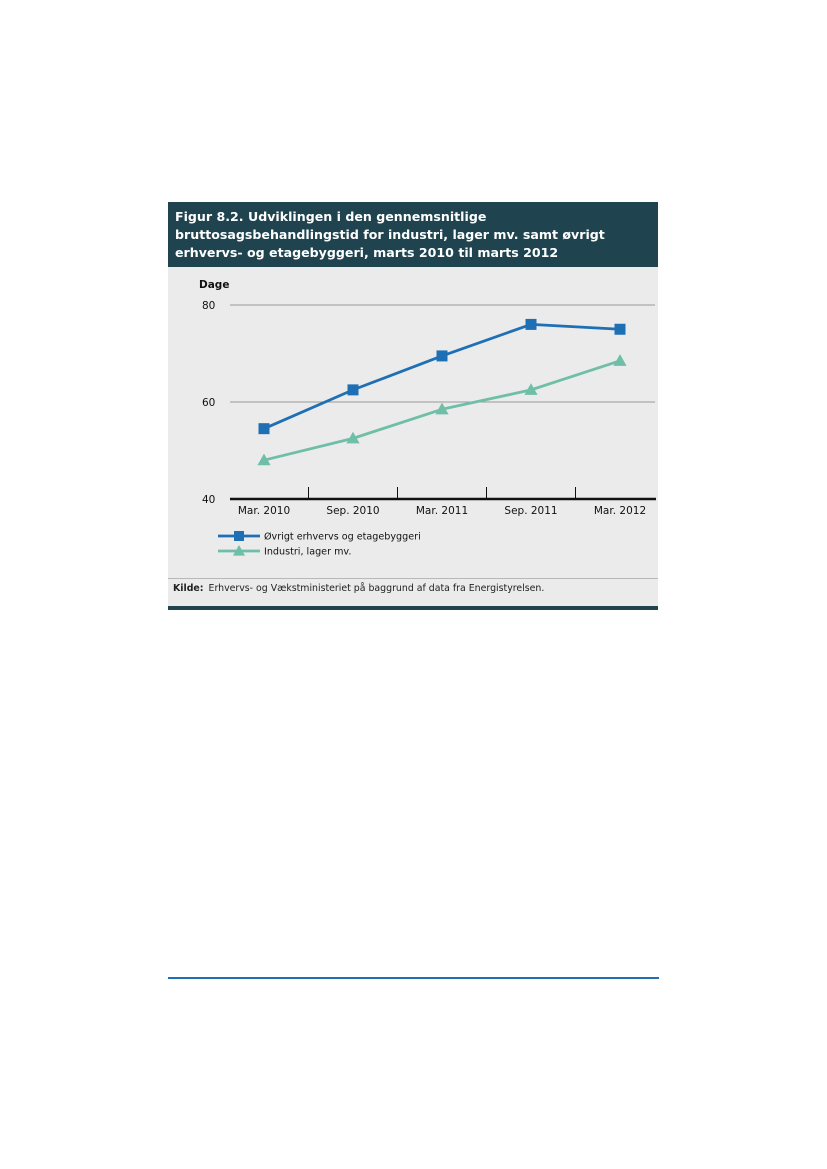 Image resolution: width=827 pixels, height=1169 pixels. I want to click on x-tick-label: Sep. 2010, so click(352, 511).